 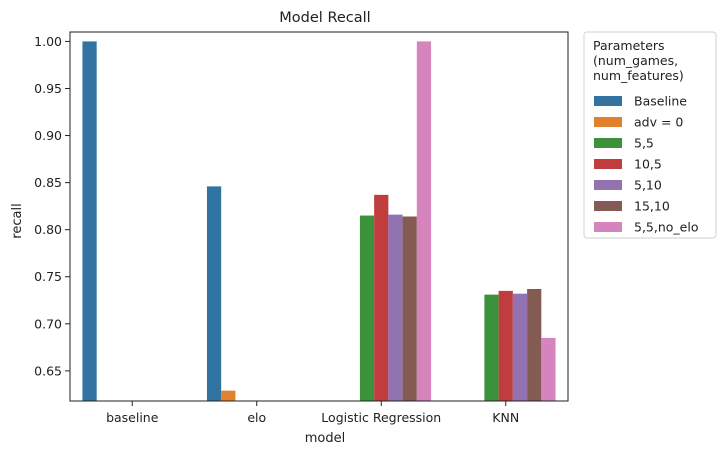 What do you see at coordinates (48, 182) in the screenshot?
I see `y-tick-label: 0.85` at bounding box center [48, 182].